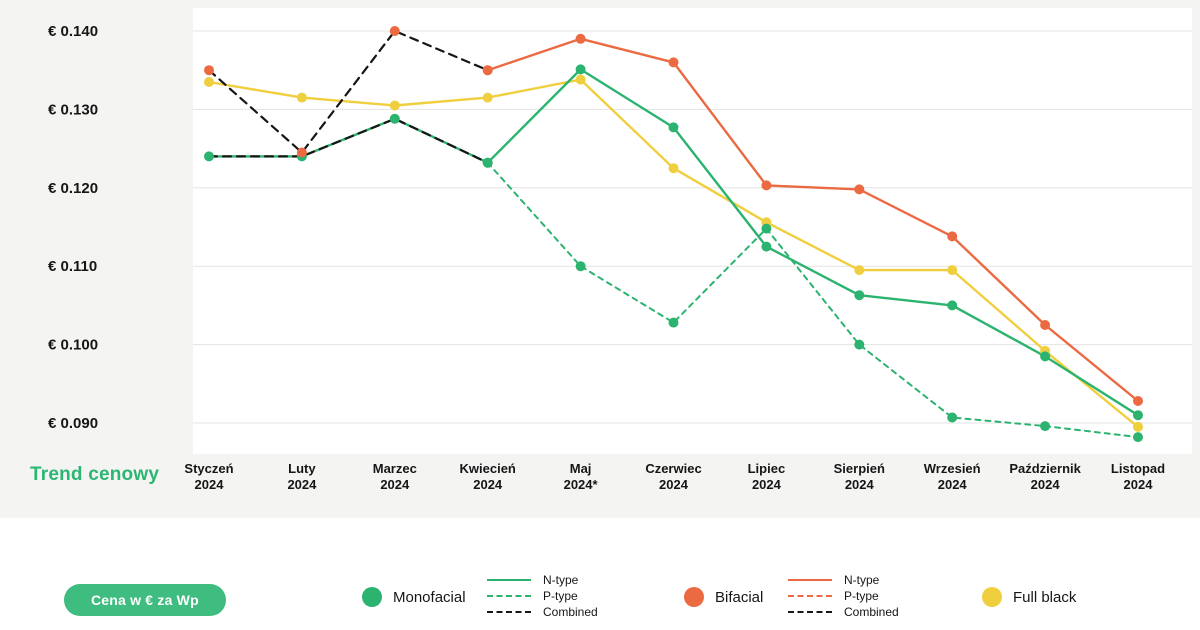 The height and width of the screenshot is (630, 1200). Describe the element at coordinates (348, 91) in the screenshot. I see `series-bifacial-combined` at that location.